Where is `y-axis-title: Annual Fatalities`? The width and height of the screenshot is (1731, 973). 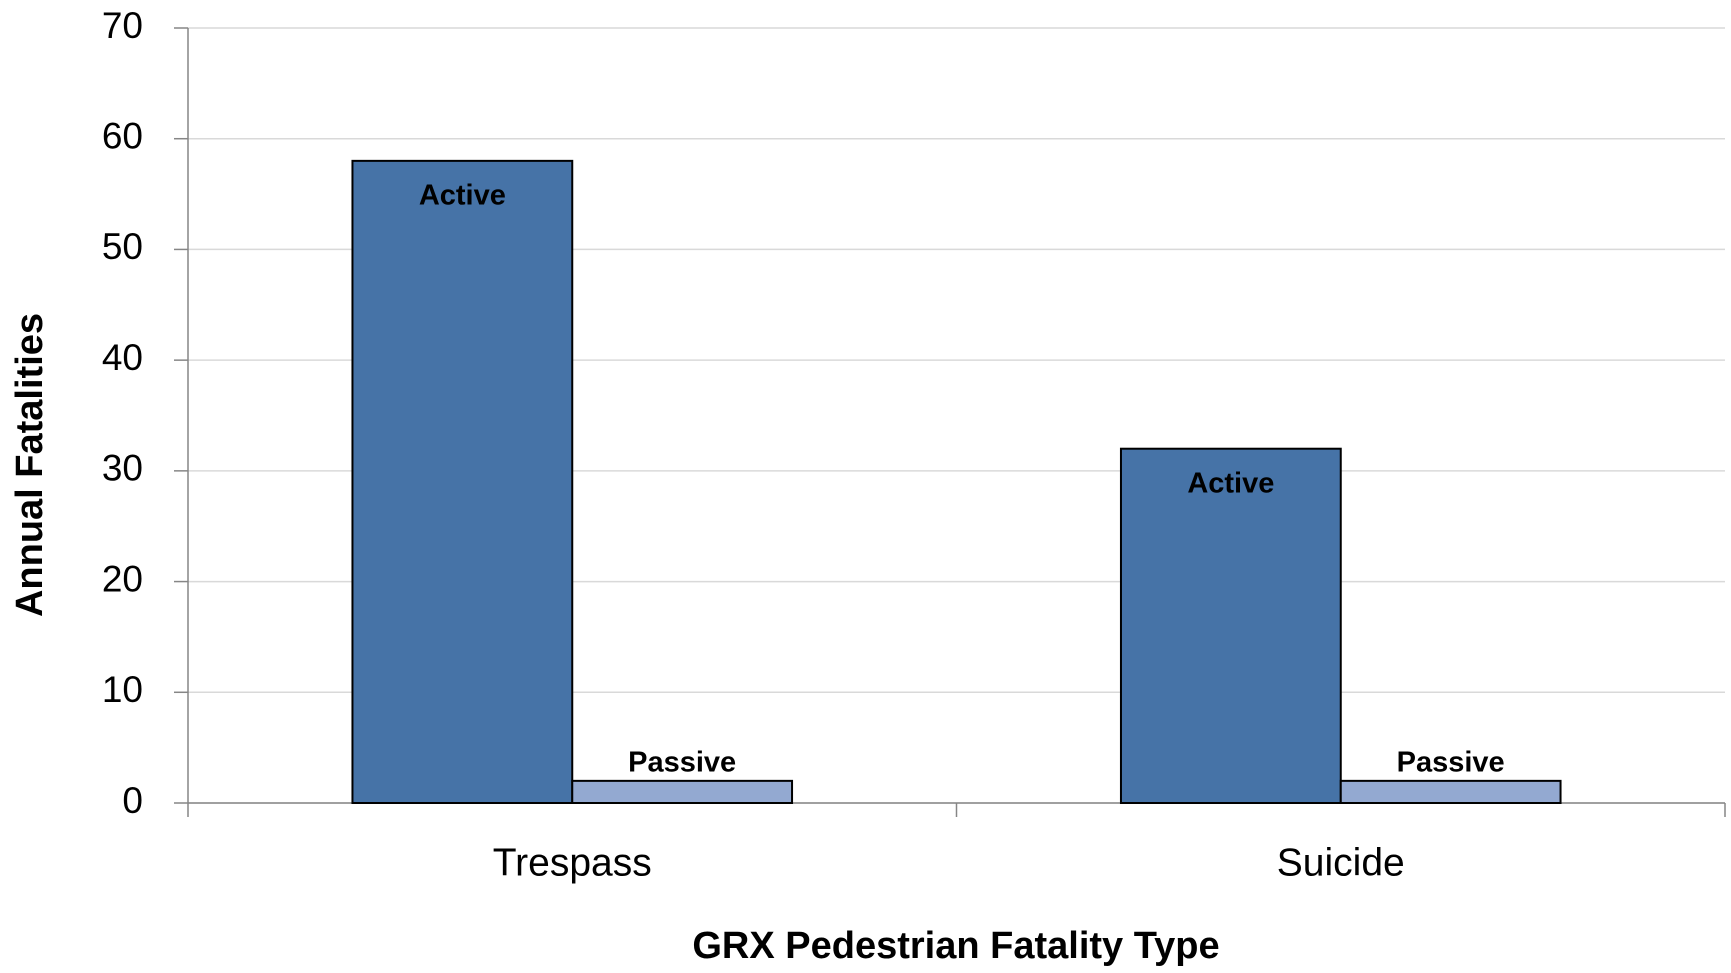 y-axis-title: Annual Fatalities is located at coordinates (30, 465).